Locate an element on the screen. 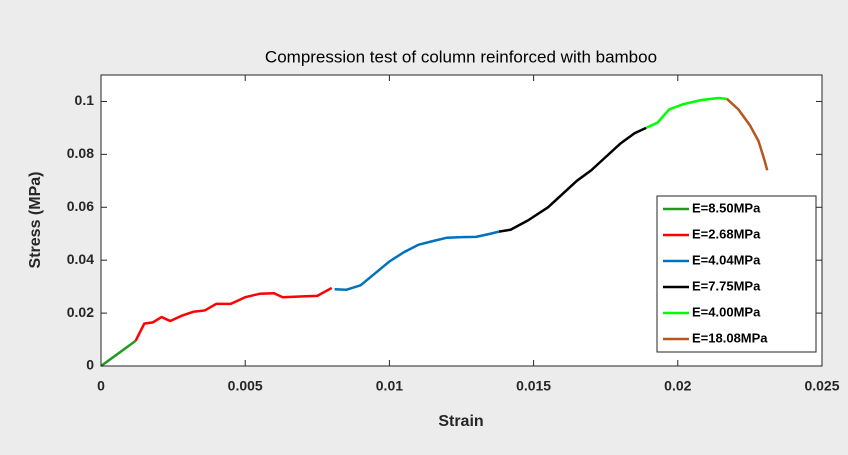  y-tick-label: 0.08 is located at coordinates (80, 153).